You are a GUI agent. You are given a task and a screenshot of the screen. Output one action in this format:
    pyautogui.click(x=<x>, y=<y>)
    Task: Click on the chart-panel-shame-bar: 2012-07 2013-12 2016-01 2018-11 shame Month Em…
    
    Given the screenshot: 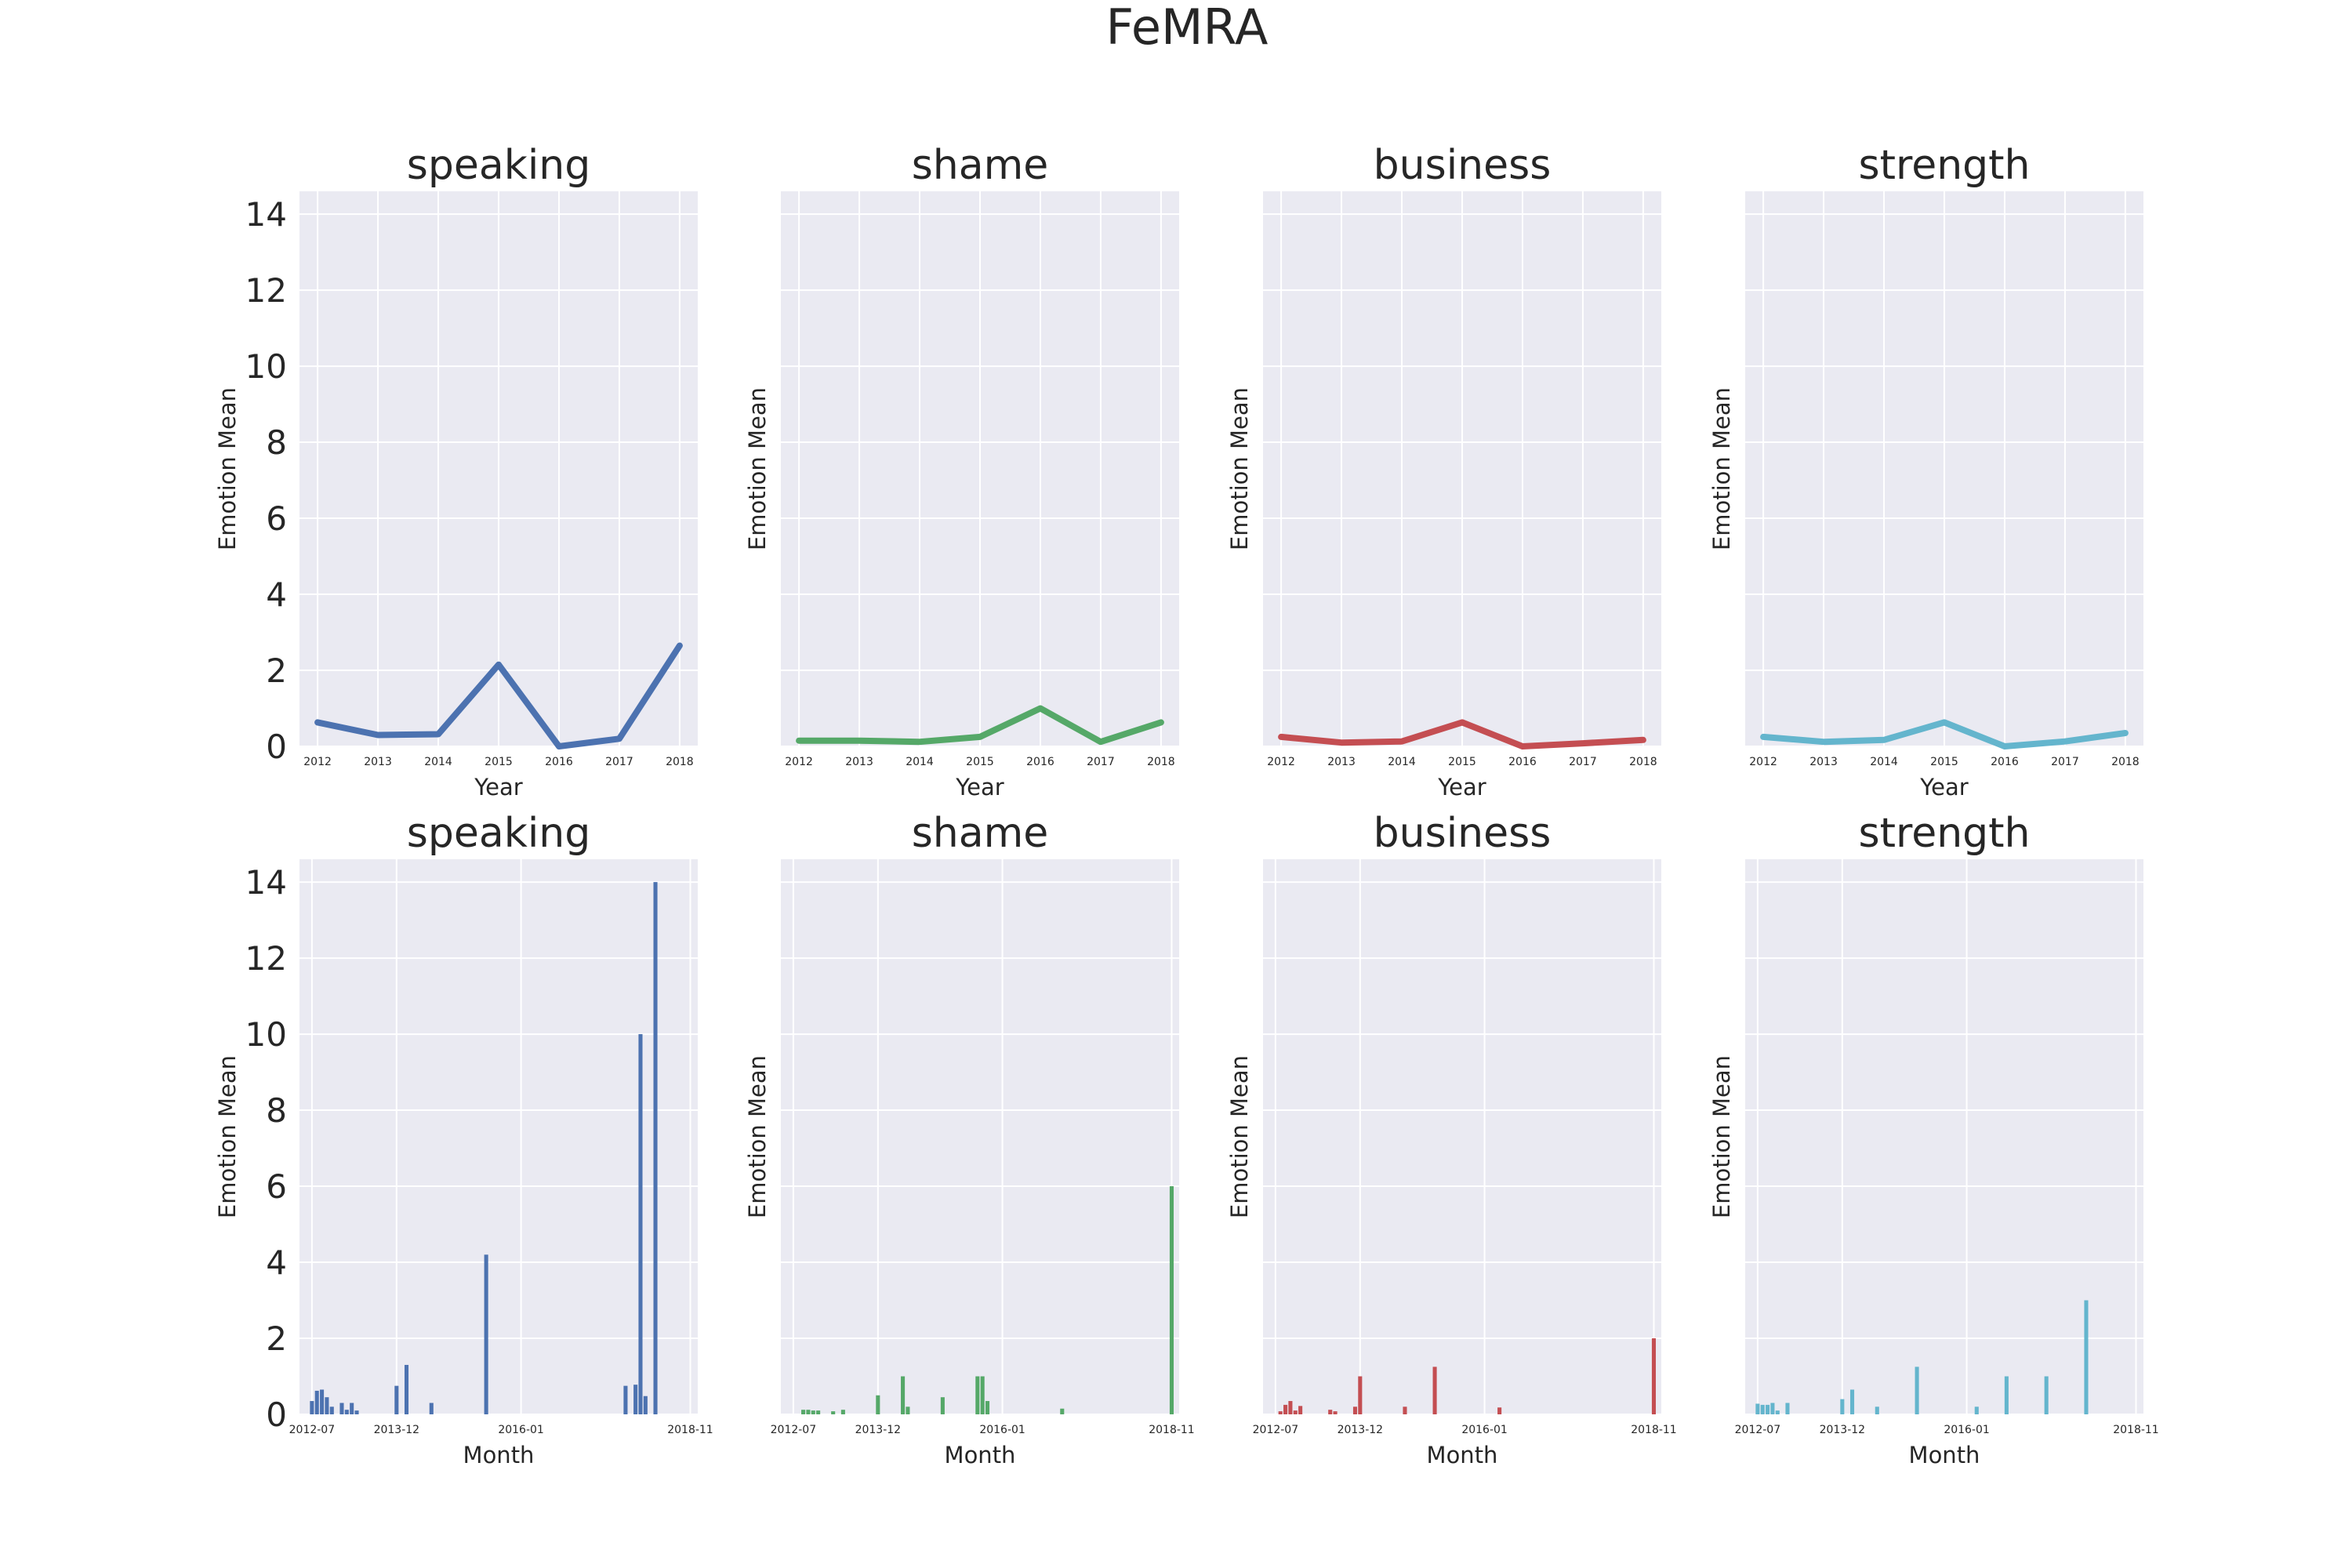 What is the action you would take?
    pyautogui.click(x=970, y=1139)
    